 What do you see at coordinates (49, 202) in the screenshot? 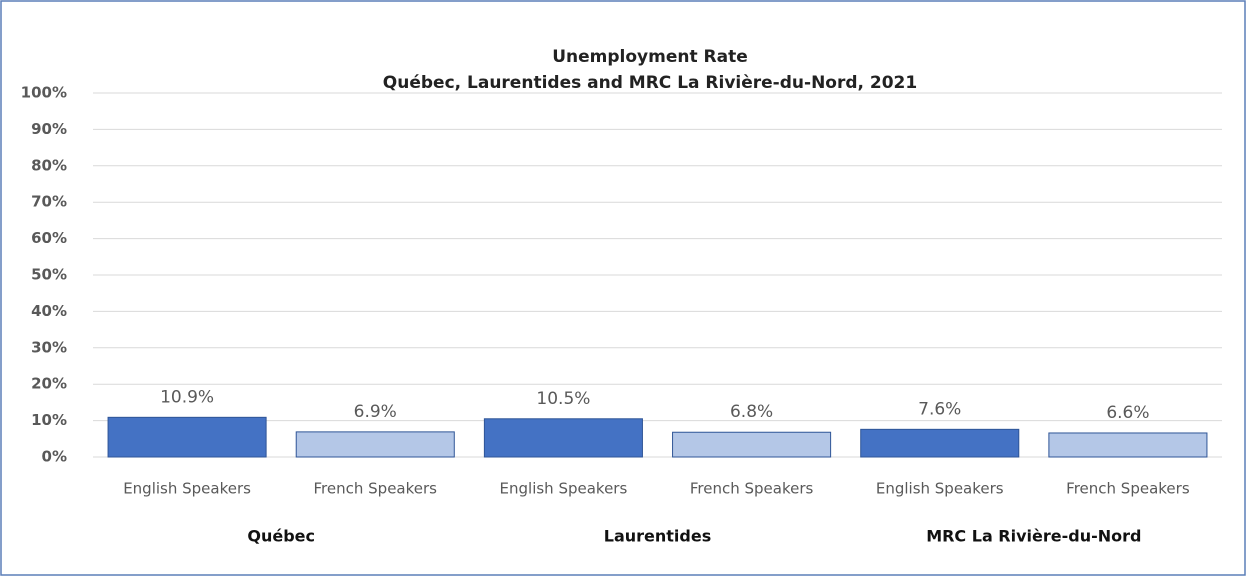
I see `y-tick-label: 70%` at bounding box center [49, 202].